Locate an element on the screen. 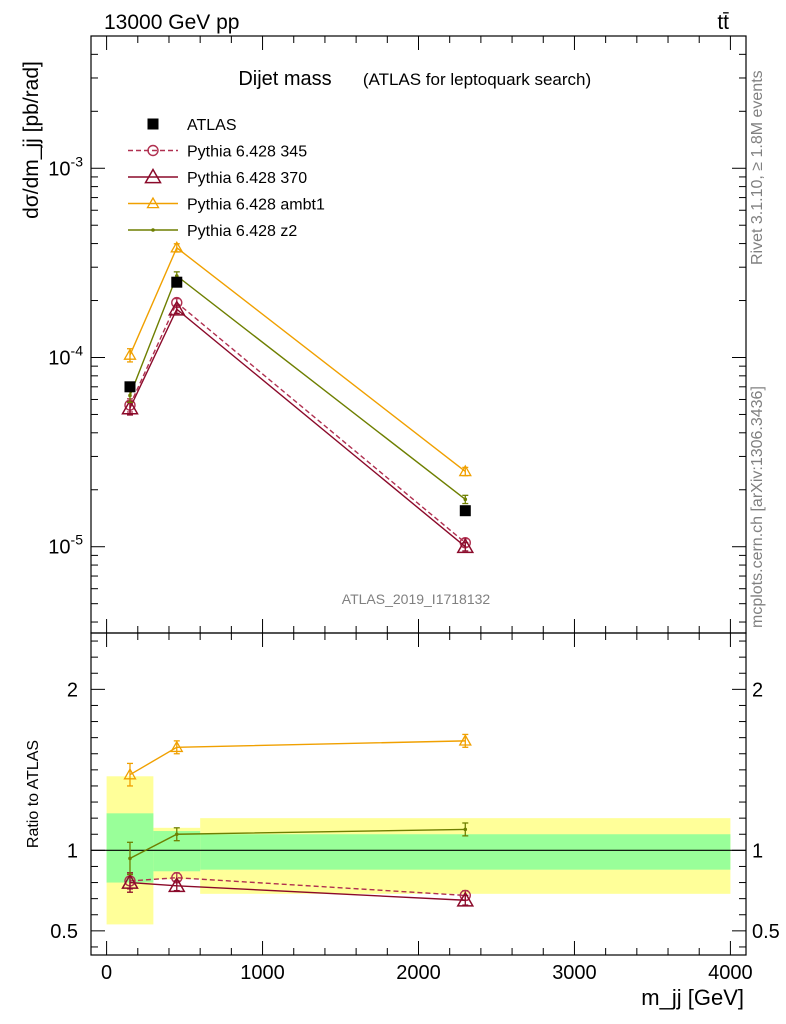  y-tick-label: 10⁻³ is located at coordinates (65, 166).